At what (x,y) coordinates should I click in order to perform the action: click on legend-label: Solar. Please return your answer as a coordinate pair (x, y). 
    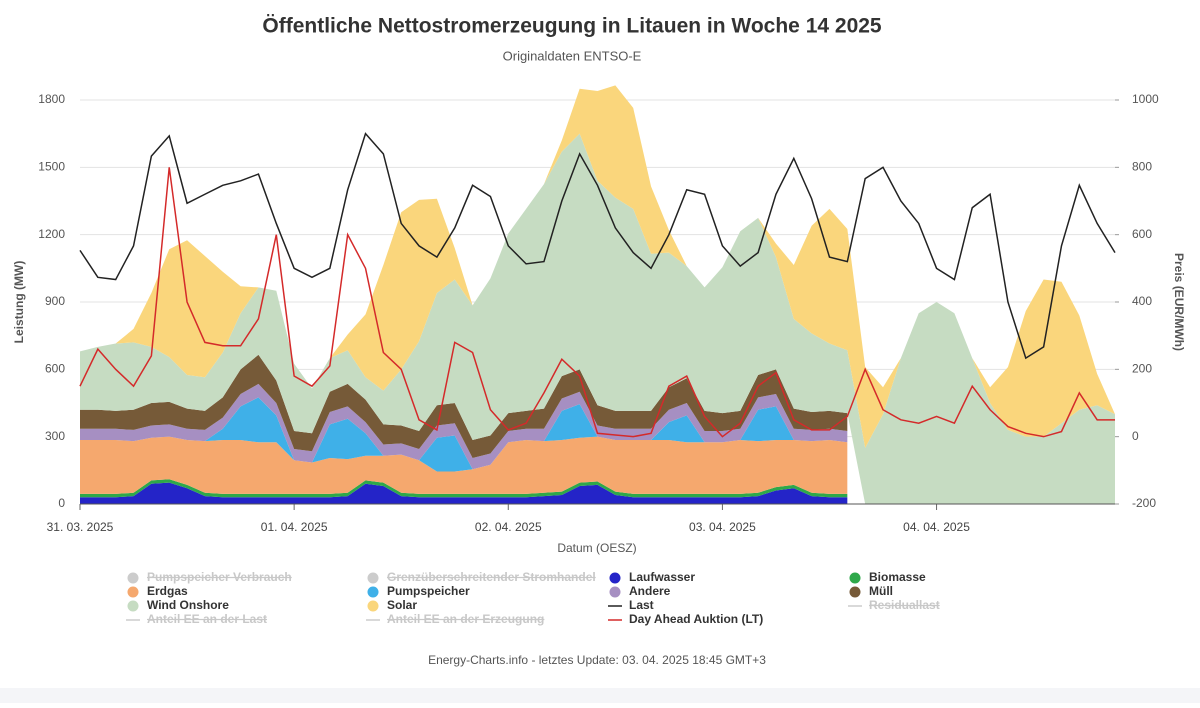
    Looking at the image, I should click on (402, 605).